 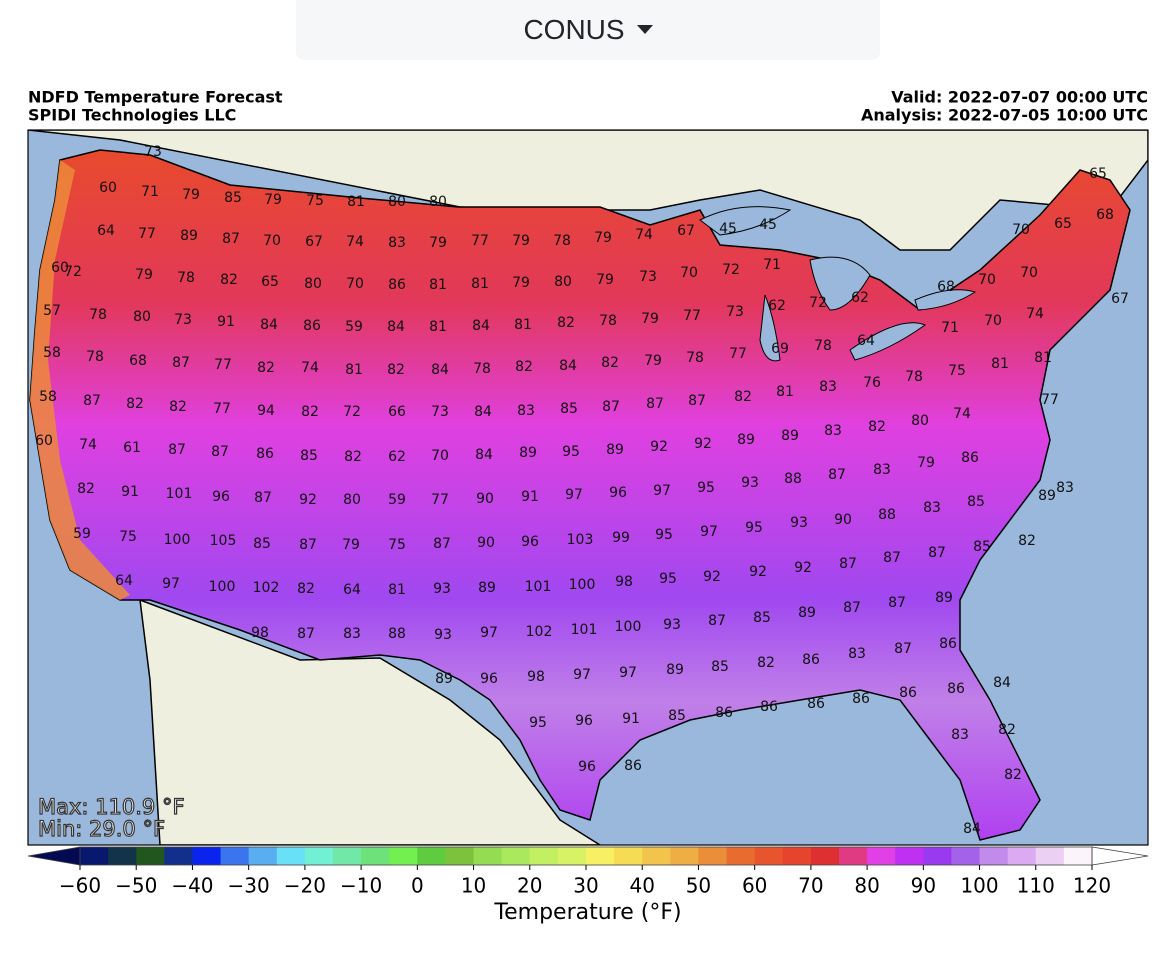 I want to click on station-value: 67, so click(x=1120, y=299).